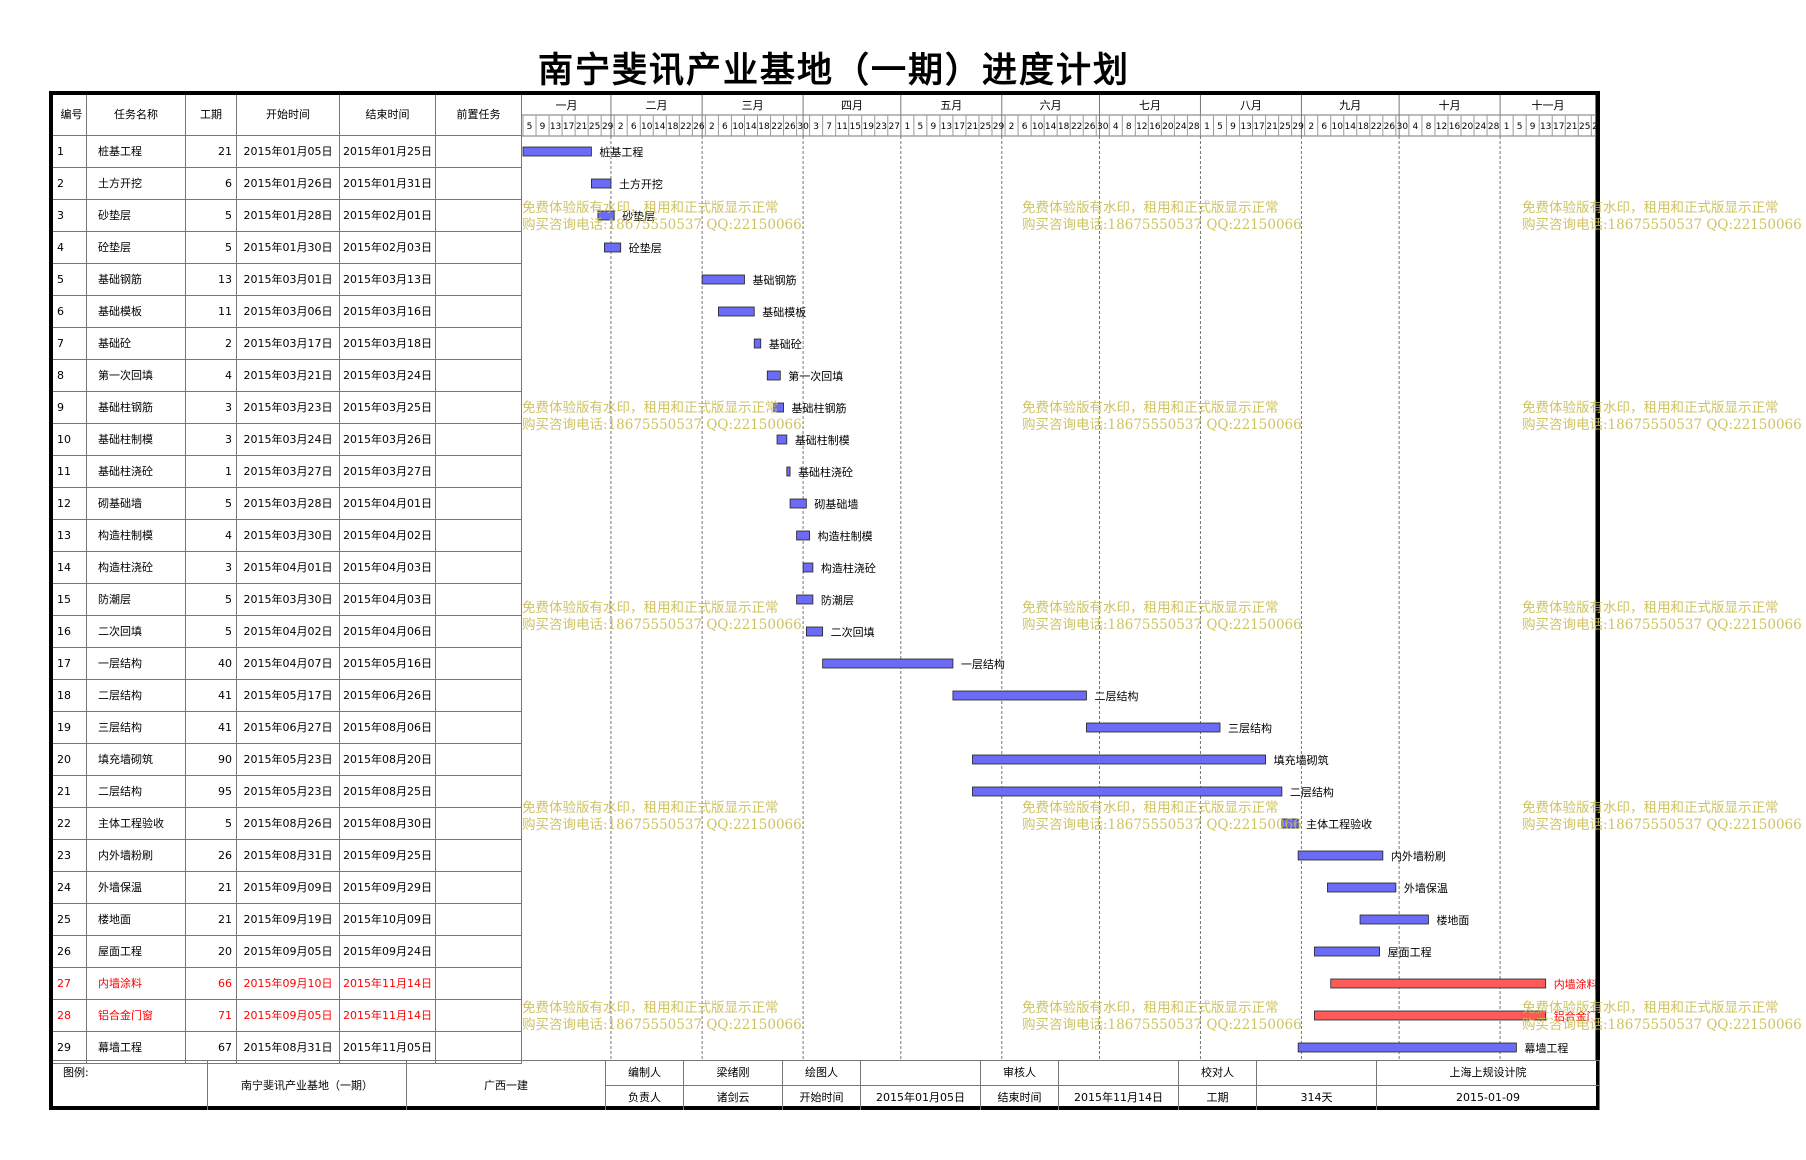 This screenshot has width=1806, height=1160. Describe the element at coordinates (388, 536) in the screenshot. I see `task-end: 2015年04月02日` at that location.